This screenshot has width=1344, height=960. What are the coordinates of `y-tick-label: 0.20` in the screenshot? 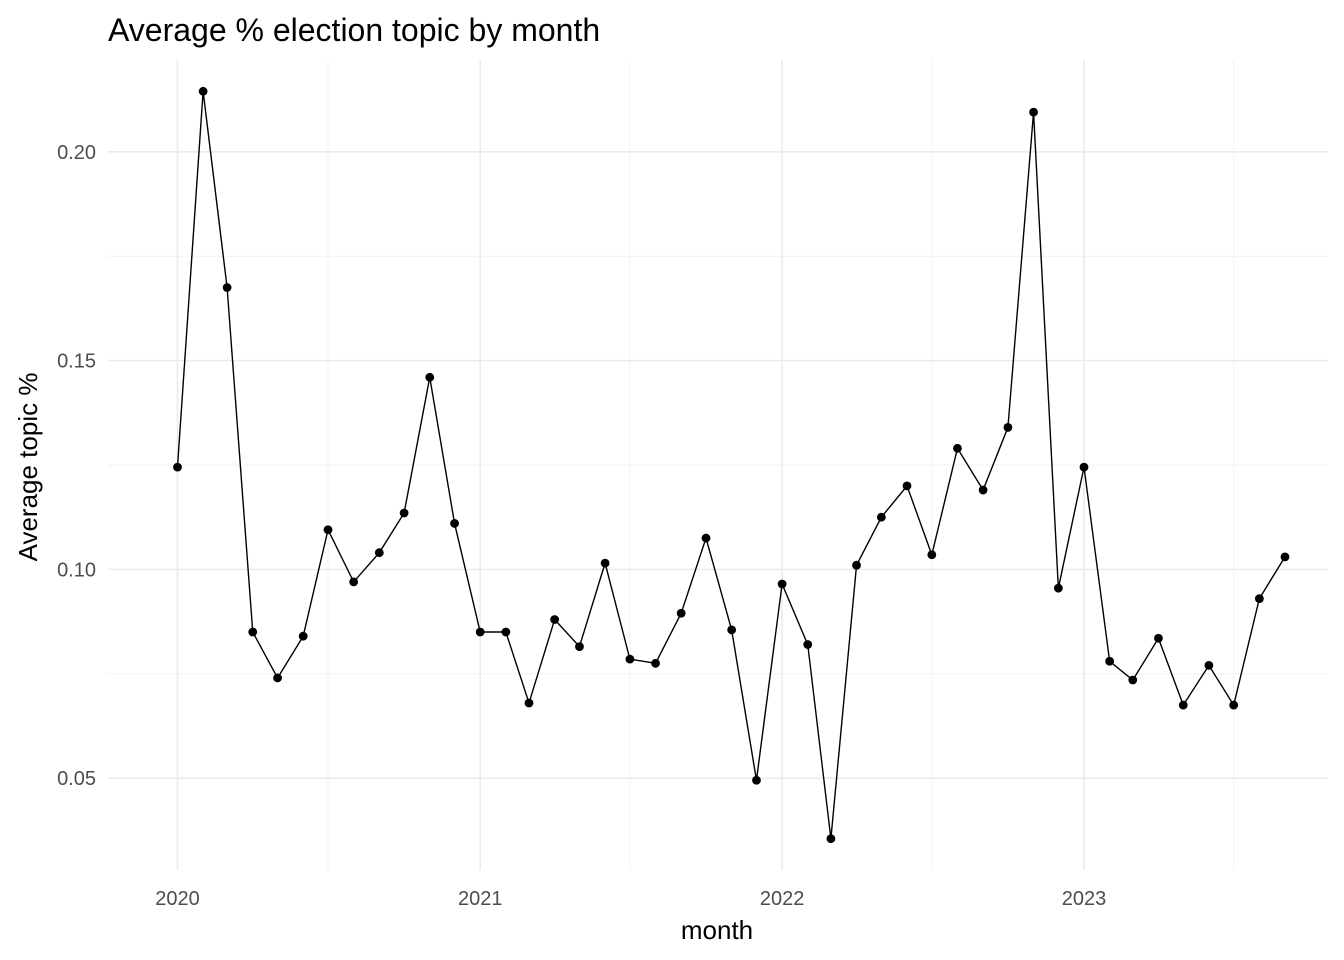 It's located at (76, 153).